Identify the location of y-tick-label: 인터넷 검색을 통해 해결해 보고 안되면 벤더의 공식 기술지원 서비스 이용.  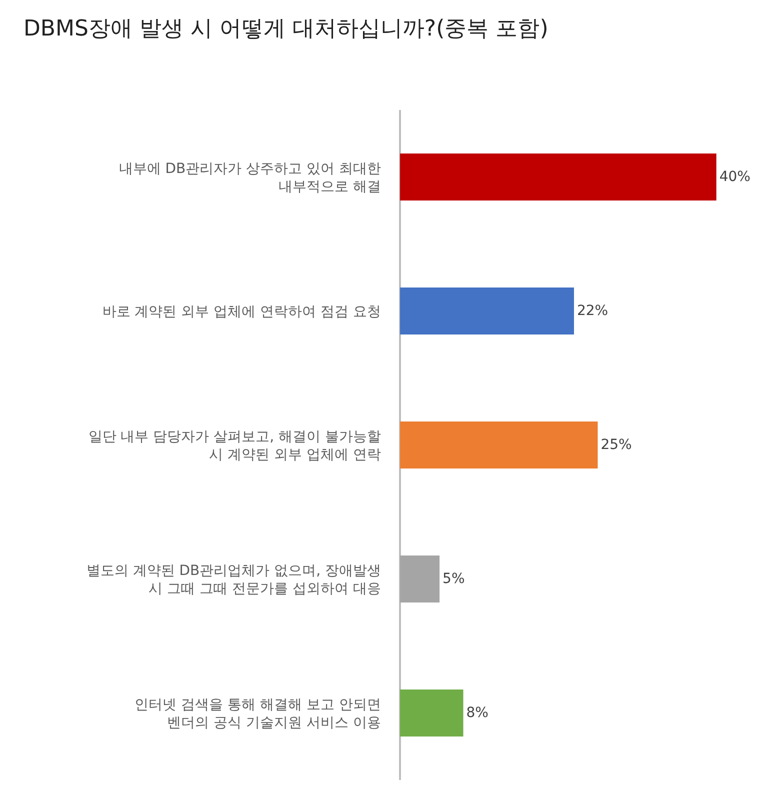
(257, 713).